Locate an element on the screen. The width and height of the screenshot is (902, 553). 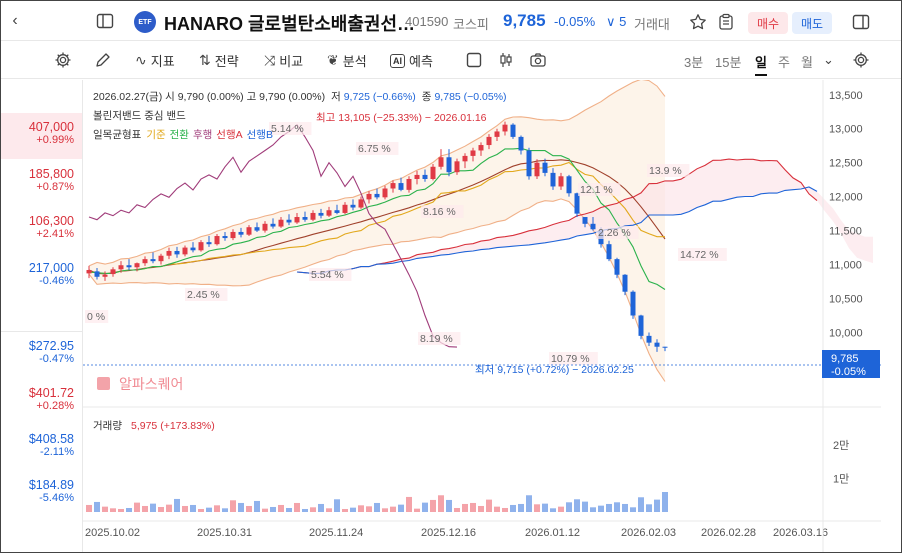
compare-pct: -2.11% is located at coordinates (56, 452).